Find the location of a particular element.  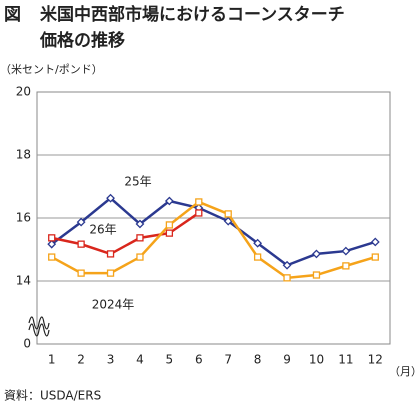

y-tick-label: 18 is located at coordinates (23, 155).